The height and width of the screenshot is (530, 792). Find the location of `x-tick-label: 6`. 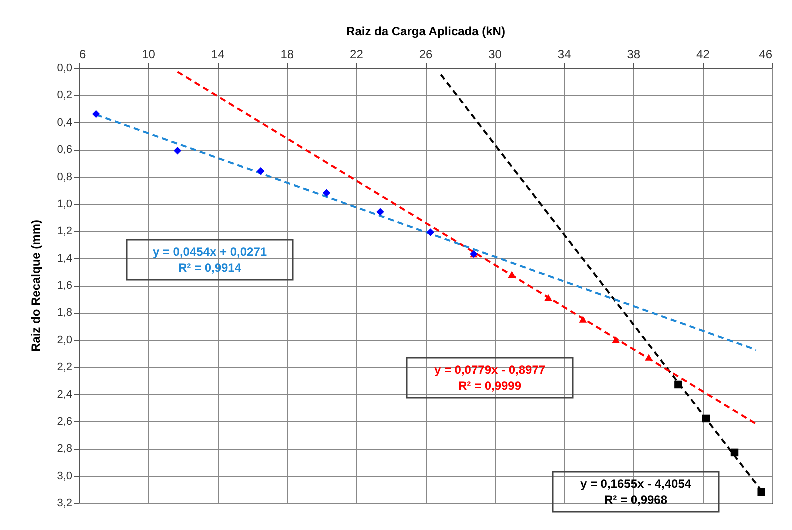

x-tick-label: 6 is located at coordinates (83, 55).